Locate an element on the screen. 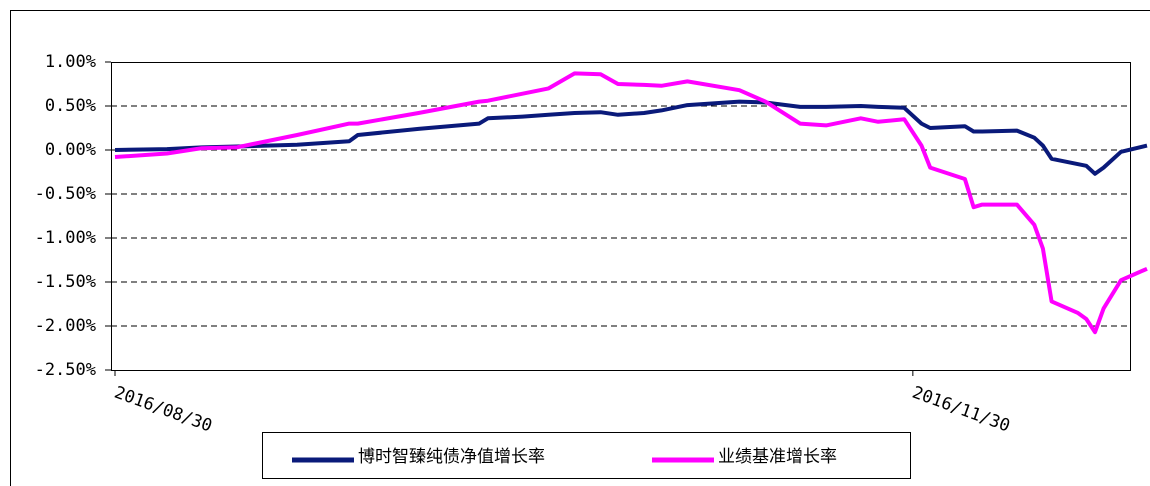 Image resolution: width=1150 pixels, height=486 pixels. y-tick-label: -1.00% is located at coordinates (65, 238).